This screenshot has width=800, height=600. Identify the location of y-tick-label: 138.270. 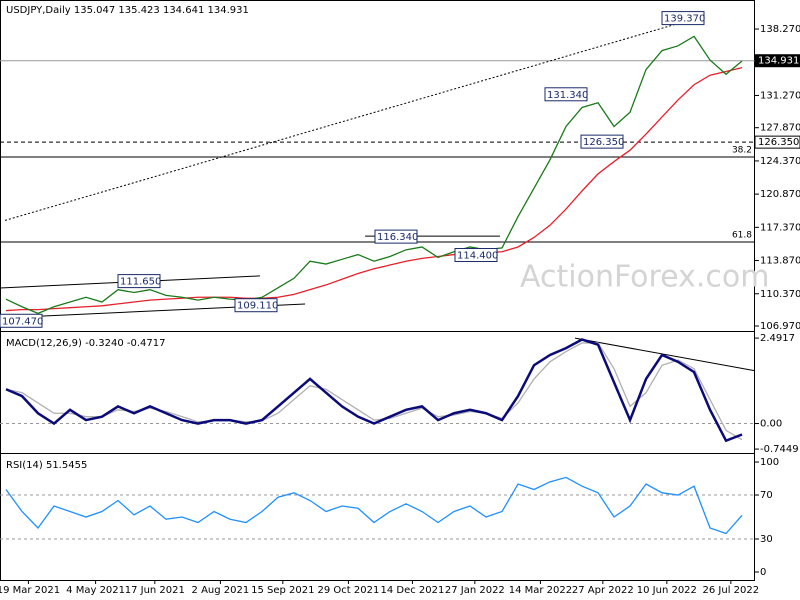
(780, 29).